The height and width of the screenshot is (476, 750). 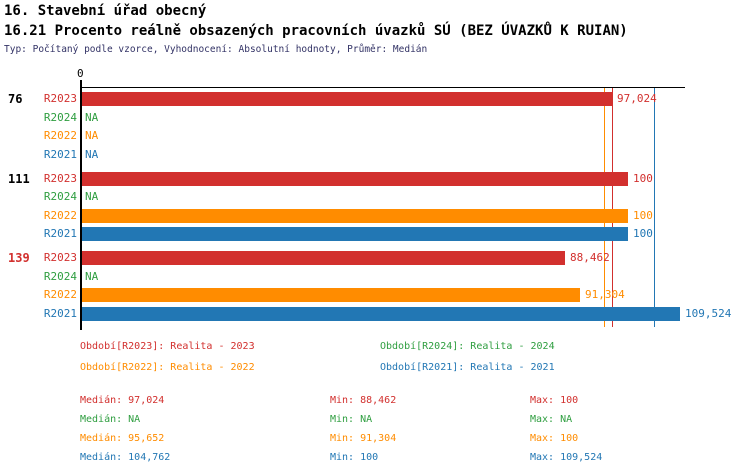 I want to click on bar-value-label: 97,024, so click(x=637, y=98).